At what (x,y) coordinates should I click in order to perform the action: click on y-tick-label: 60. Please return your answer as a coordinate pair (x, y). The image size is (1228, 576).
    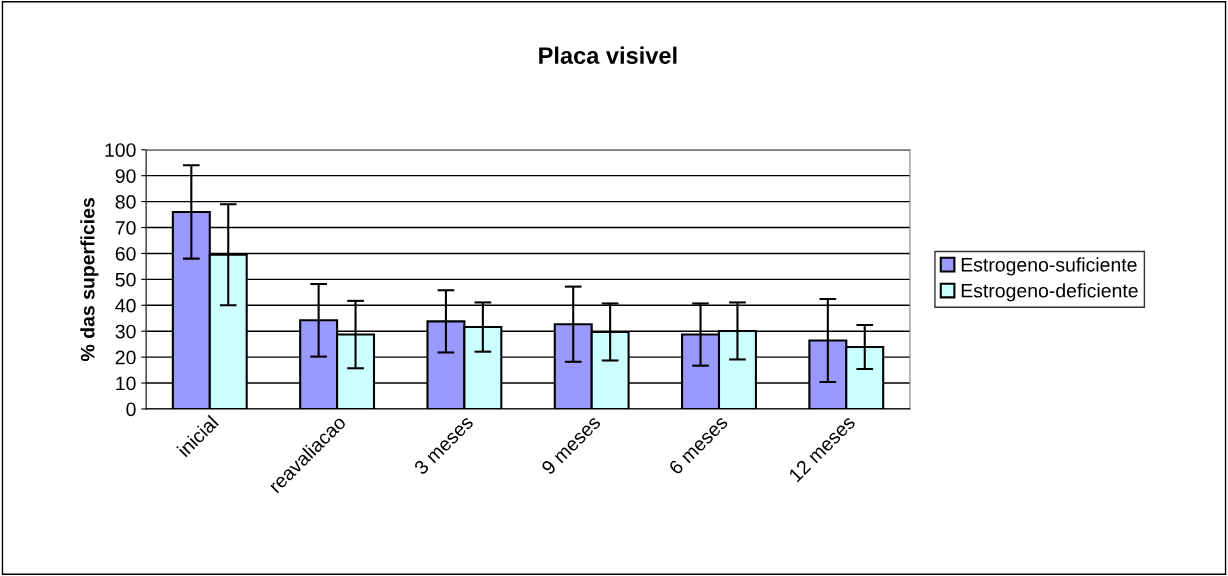
    Looking at the image, I should click on (125, 253).